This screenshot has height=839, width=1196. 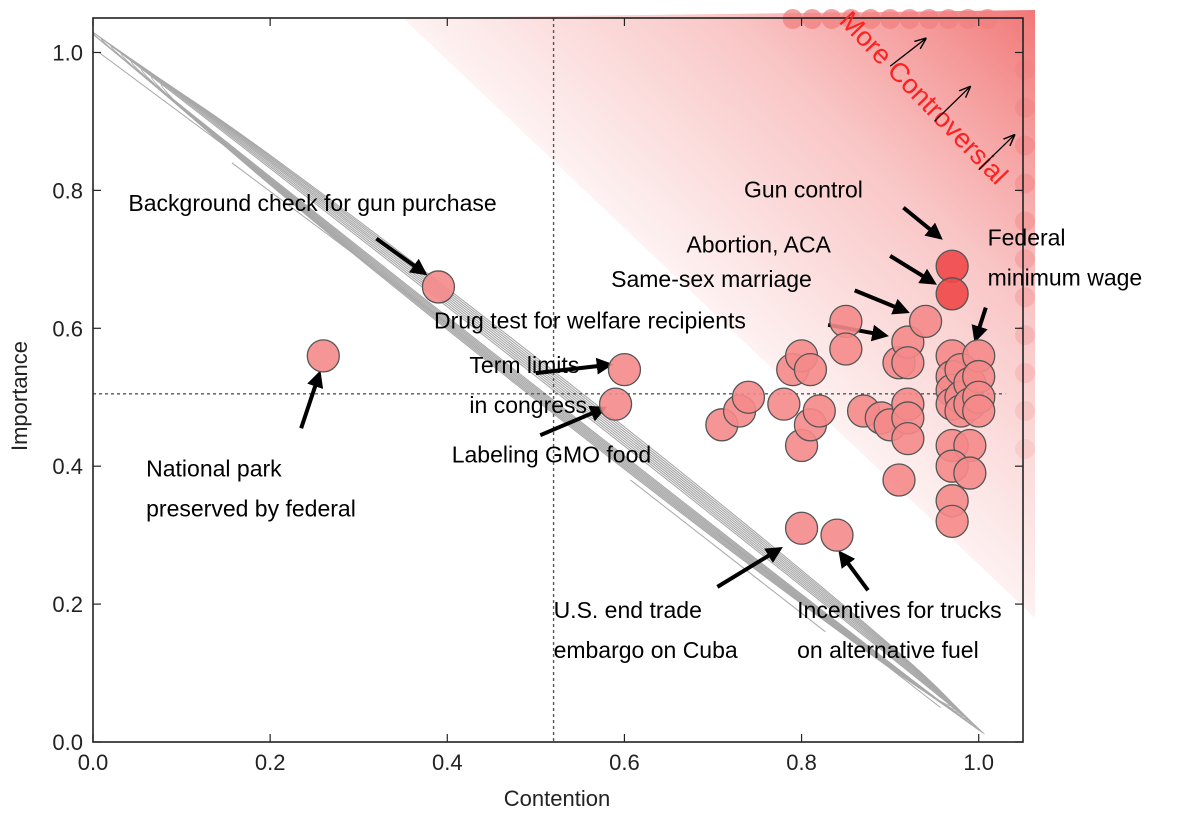 What do you see at coordinates (628, 610) in the screenshot?
I see `annotation-line: U.S. end trade` at bounding box center [628, 610].